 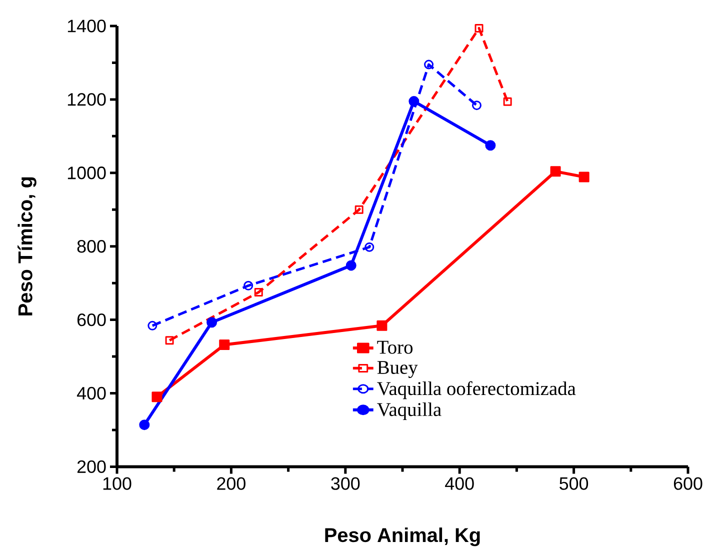 I want to click on y-tick-label: 1400, so click(x=87, y=26).